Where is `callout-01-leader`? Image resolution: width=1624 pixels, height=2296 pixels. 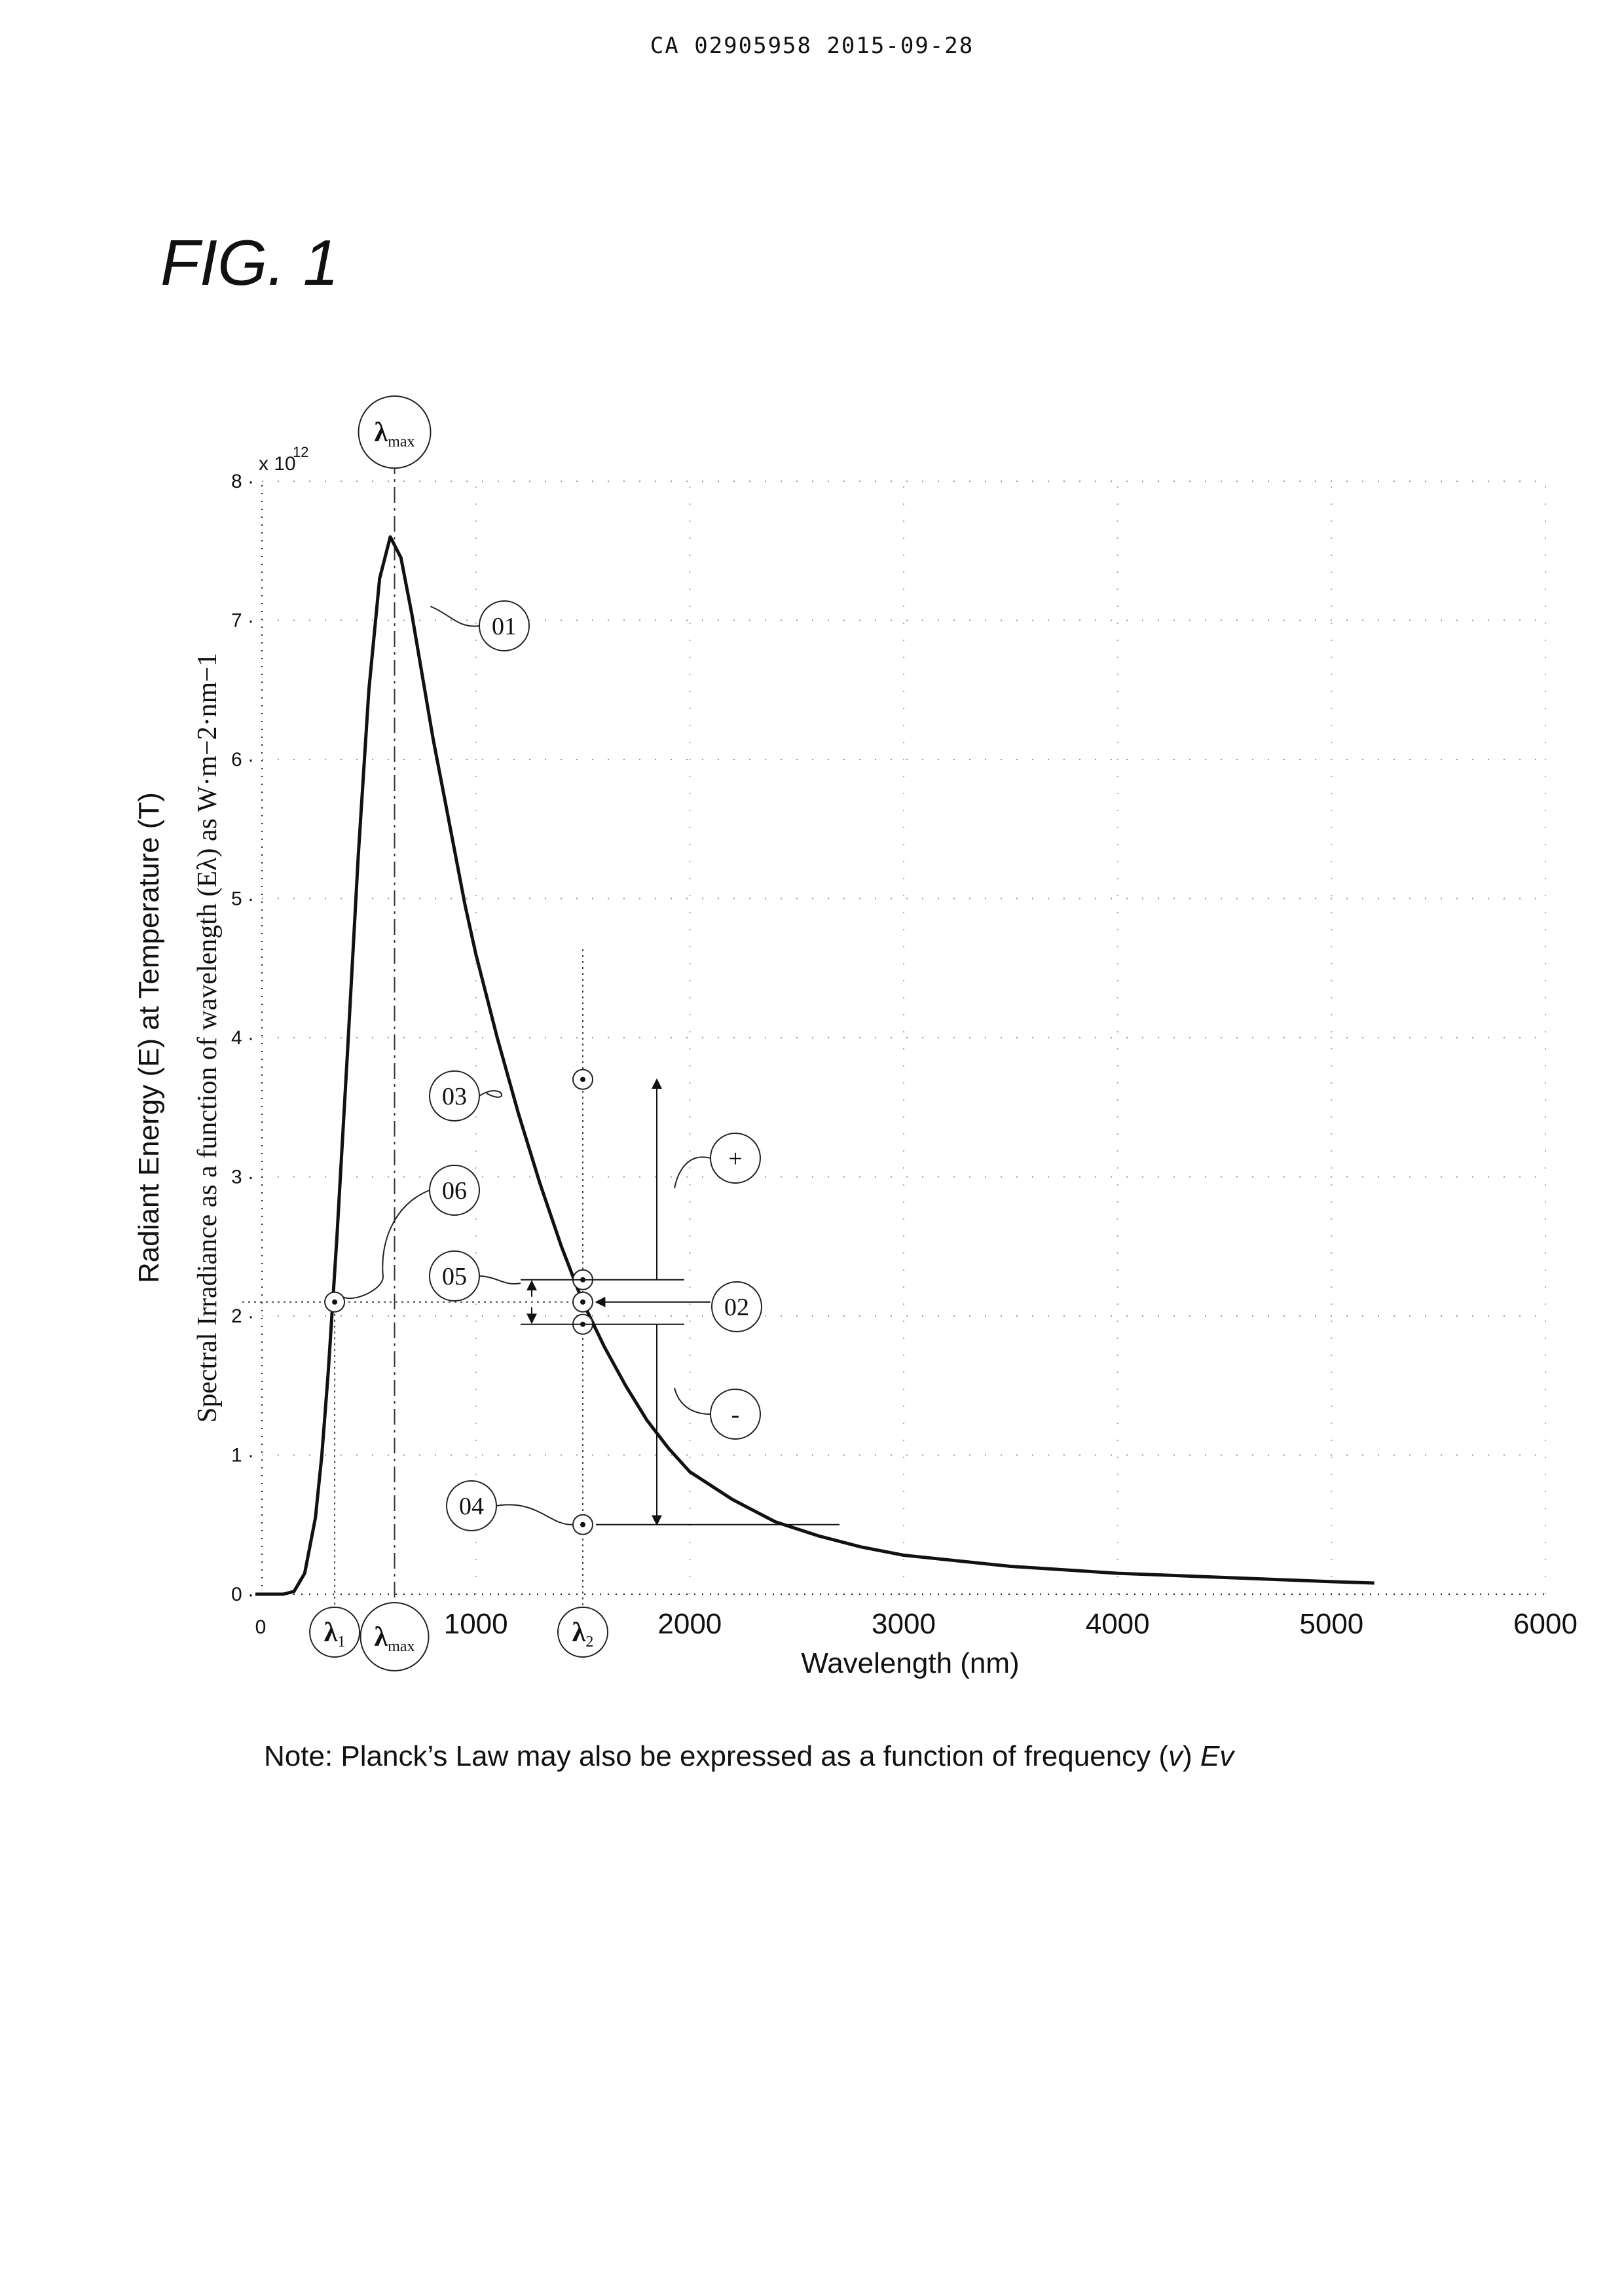
callout-01-leader is located at coordinates (455, 616).